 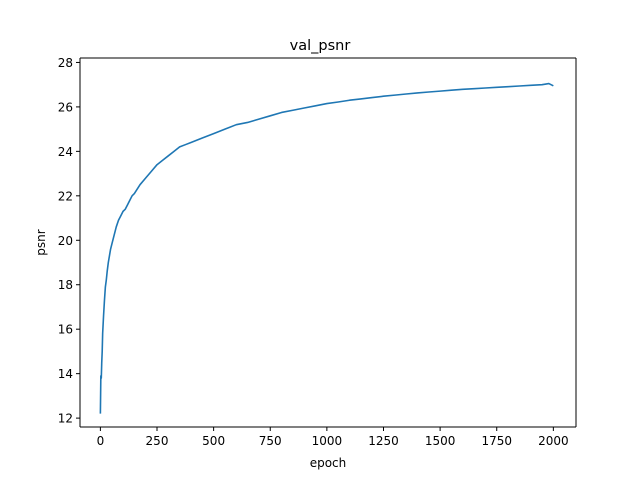 What do you see at coordinates (328, 463) in the screenshot?
I see `x-axis-label: epoch` at bounding box center [328, 463].